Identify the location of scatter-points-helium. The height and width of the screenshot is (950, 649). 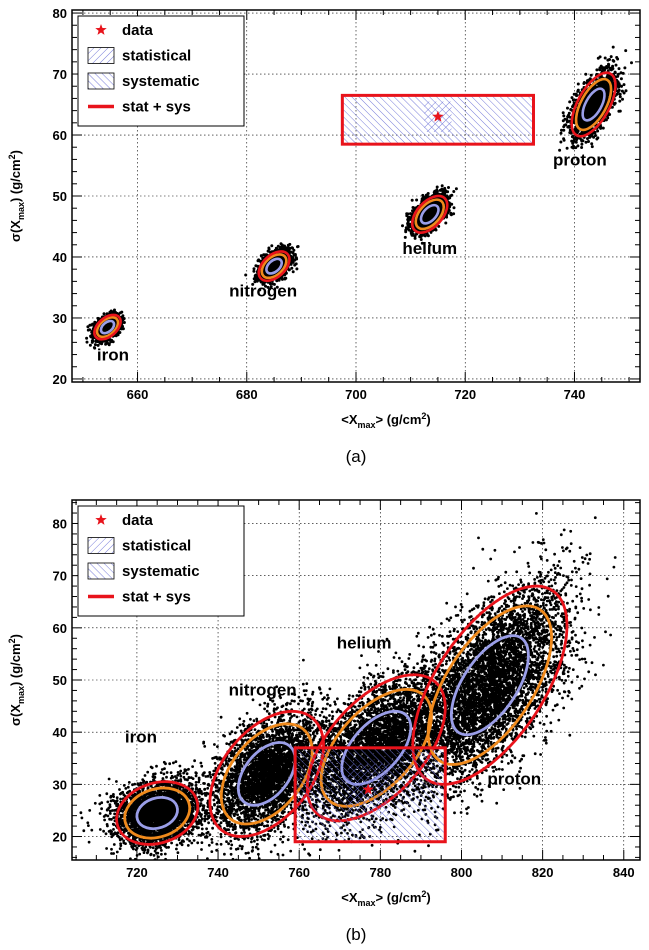
(429, 215).